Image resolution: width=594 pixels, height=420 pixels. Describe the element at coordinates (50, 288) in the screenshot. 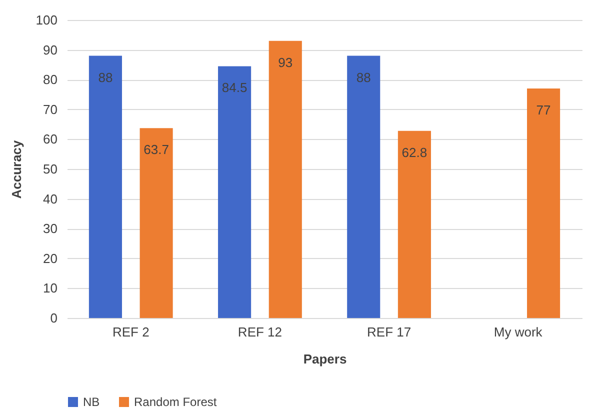

I see `y-tick-label: 10` at that location.